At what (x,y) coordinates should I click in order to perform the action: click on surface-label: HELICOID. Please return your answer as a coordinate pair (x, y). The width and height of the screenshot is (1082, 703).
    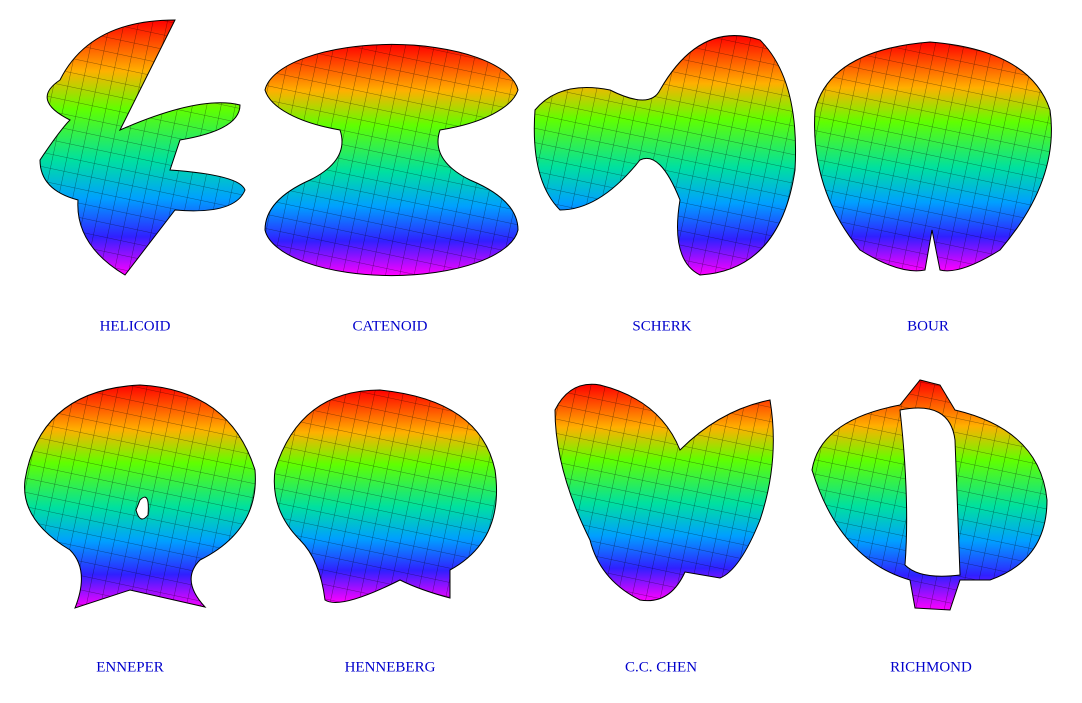
    Looking at the image, I should click on (135, 326).